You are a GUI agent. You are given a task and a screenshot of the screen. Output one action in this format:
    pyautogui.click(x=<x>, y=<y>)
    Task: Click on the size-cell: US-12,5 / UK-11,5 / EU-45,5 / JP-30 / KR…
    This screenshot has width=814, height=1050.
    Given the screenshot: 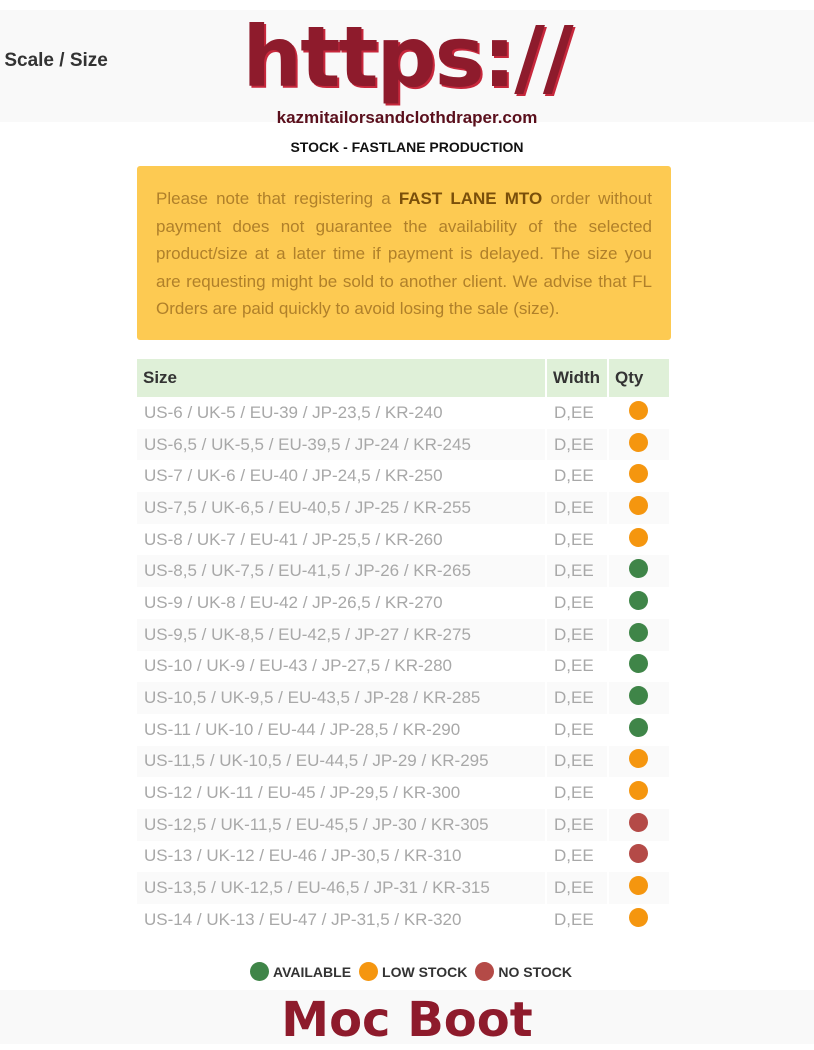 What is the action you would take?
    pyautogui.click(x=342, y=824)
    